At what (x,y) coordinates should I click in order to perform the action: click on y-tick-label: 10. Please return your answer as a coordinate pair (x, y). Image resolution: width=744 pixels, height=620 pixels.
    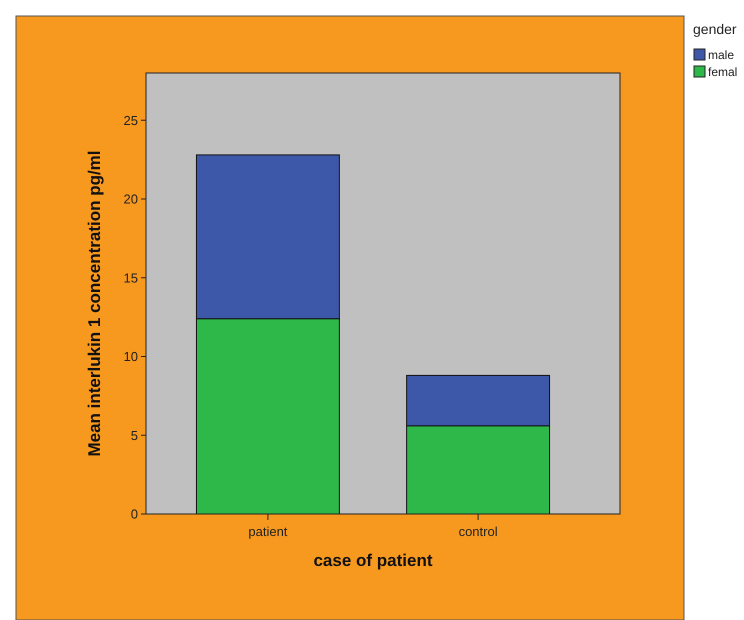
    Looking at the image, I should click on (131, 356).